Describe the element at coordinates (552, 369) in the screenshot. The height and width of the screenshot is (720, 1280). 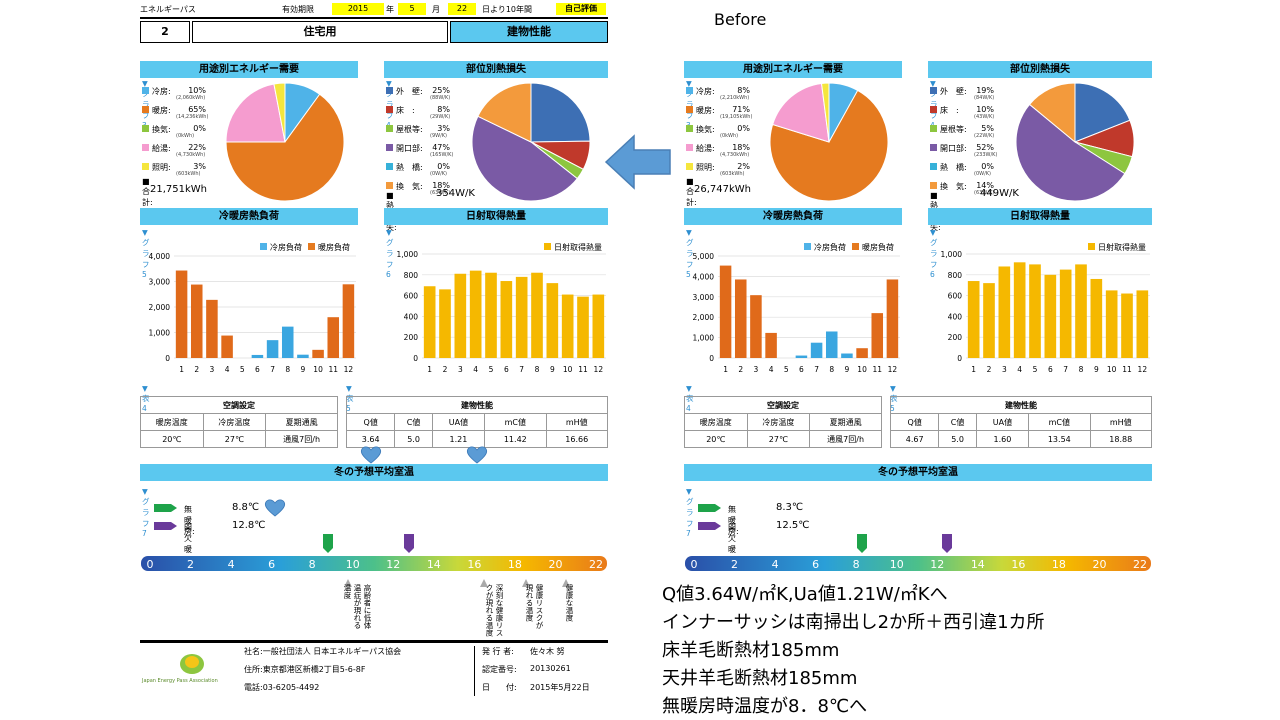
I see `x-tick-label: 9` at that location.